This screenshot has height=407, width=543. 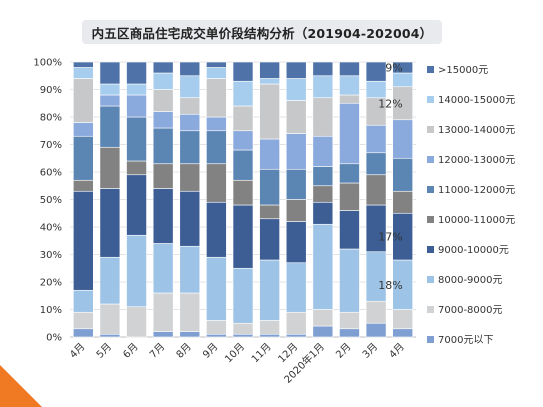 What do you see at coordinates (51, 173) in the screenshot?
I see `y-tick-label: 60%` at bounding box center [51, 173].